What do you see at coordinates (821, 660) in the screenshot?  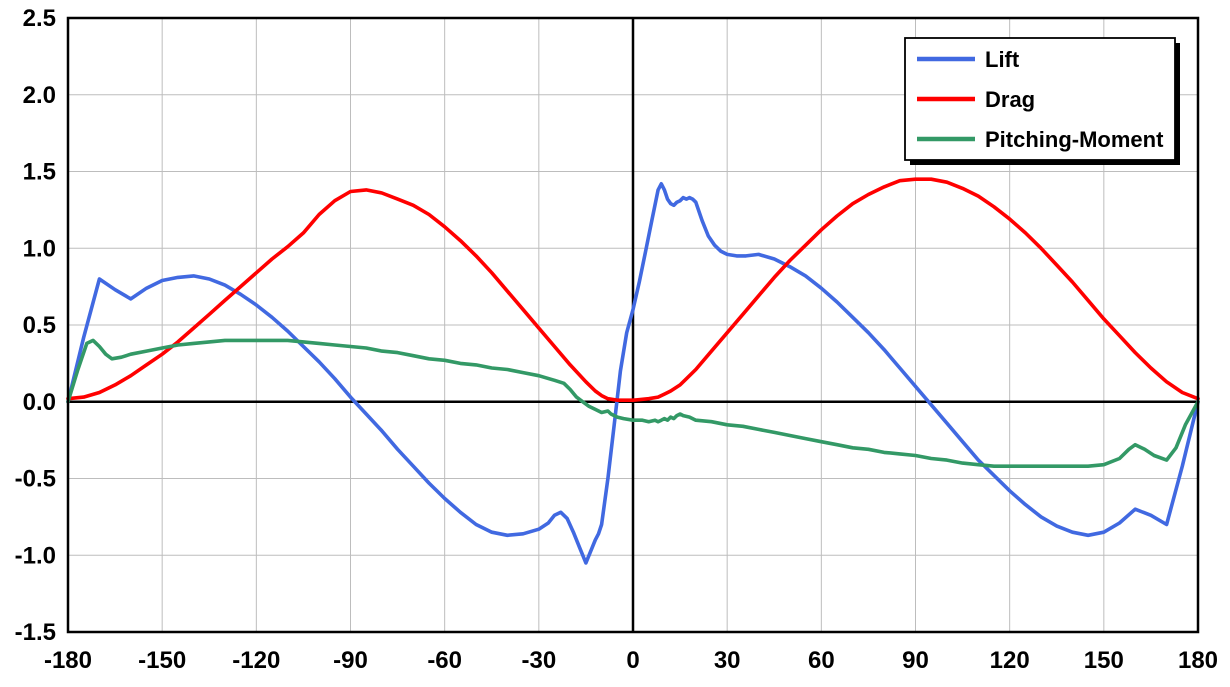 I see `x-tick-label: 60` at bounding box center [821, 660].